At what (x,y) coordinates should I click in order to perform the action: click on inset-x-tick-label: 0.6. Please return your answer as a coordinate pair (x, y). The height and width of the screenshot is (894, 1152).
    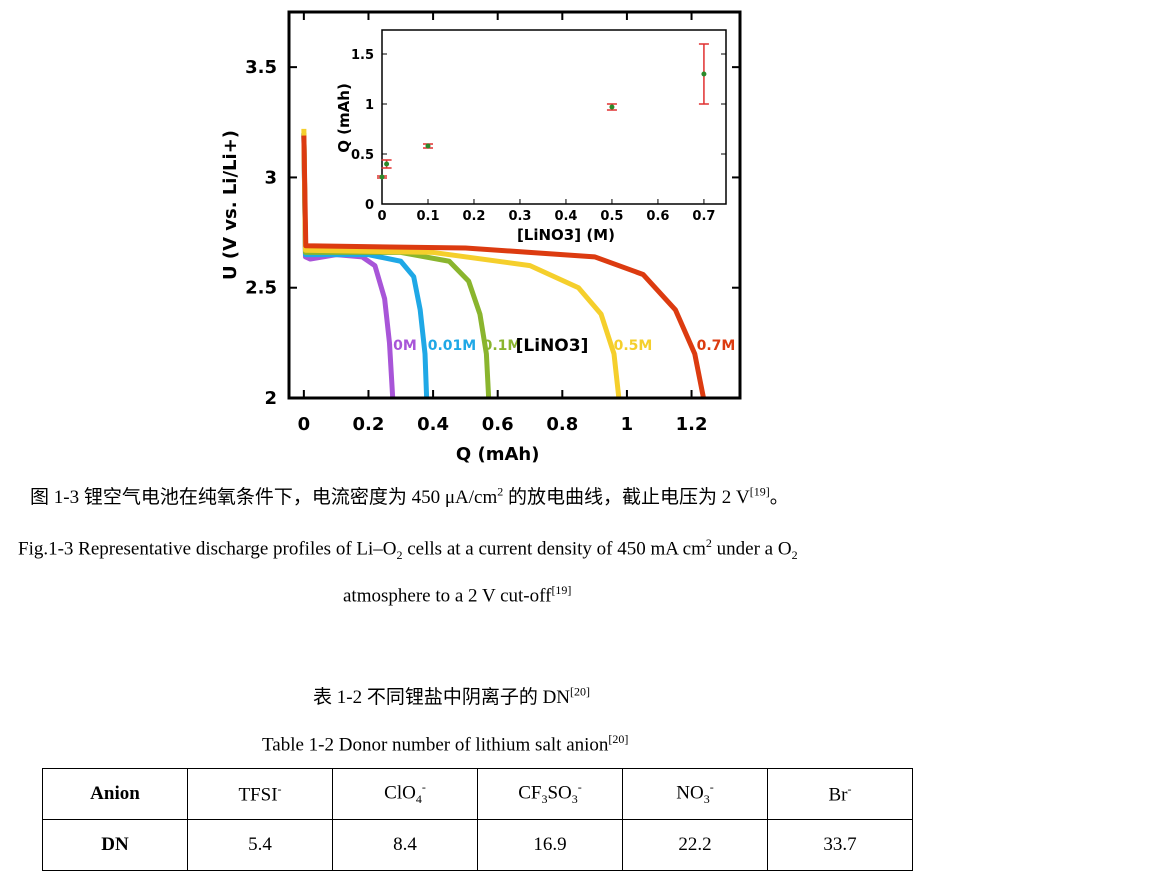
    Looking at the image, I should click on (657, 216).